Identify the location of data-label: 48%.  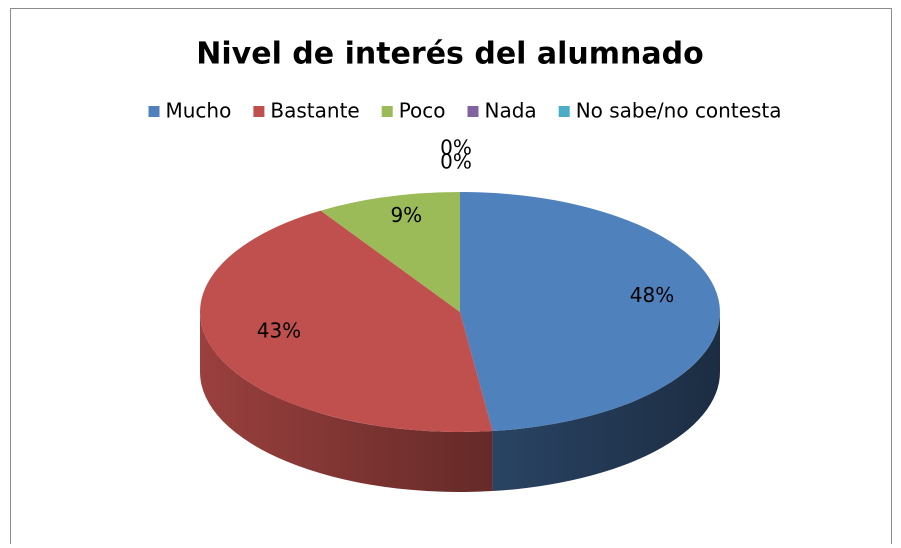
(652, 295).